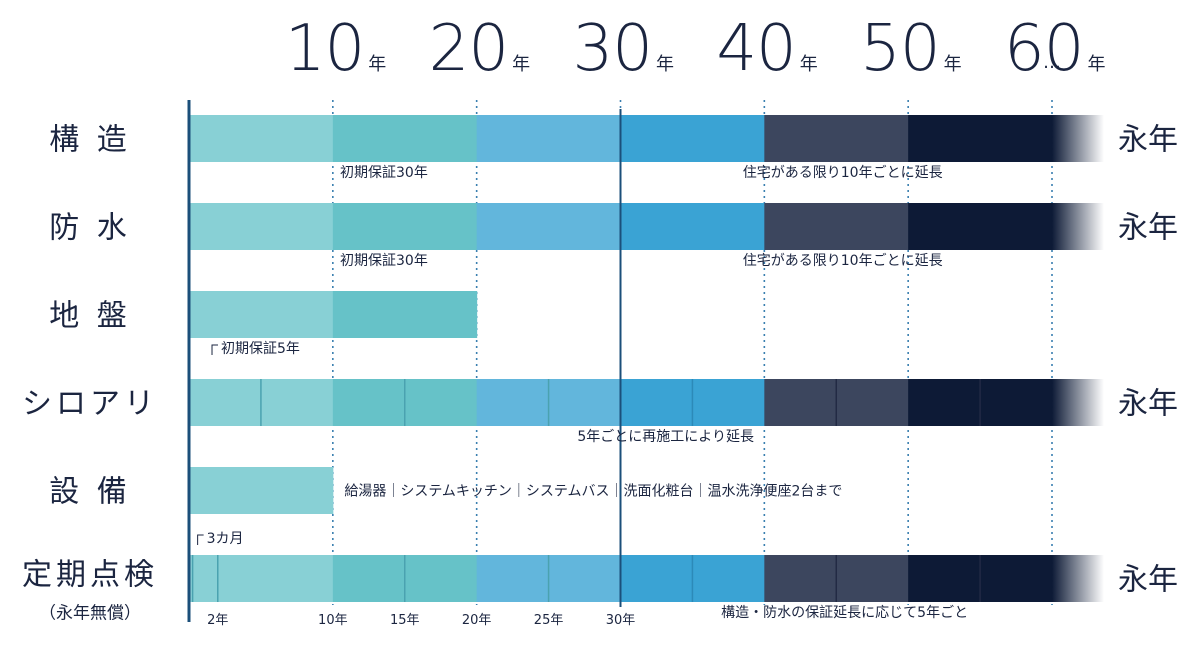  Describe the element at coordinates (405, 620) in the screenshot. I see `tick-label: 15年` at that location.